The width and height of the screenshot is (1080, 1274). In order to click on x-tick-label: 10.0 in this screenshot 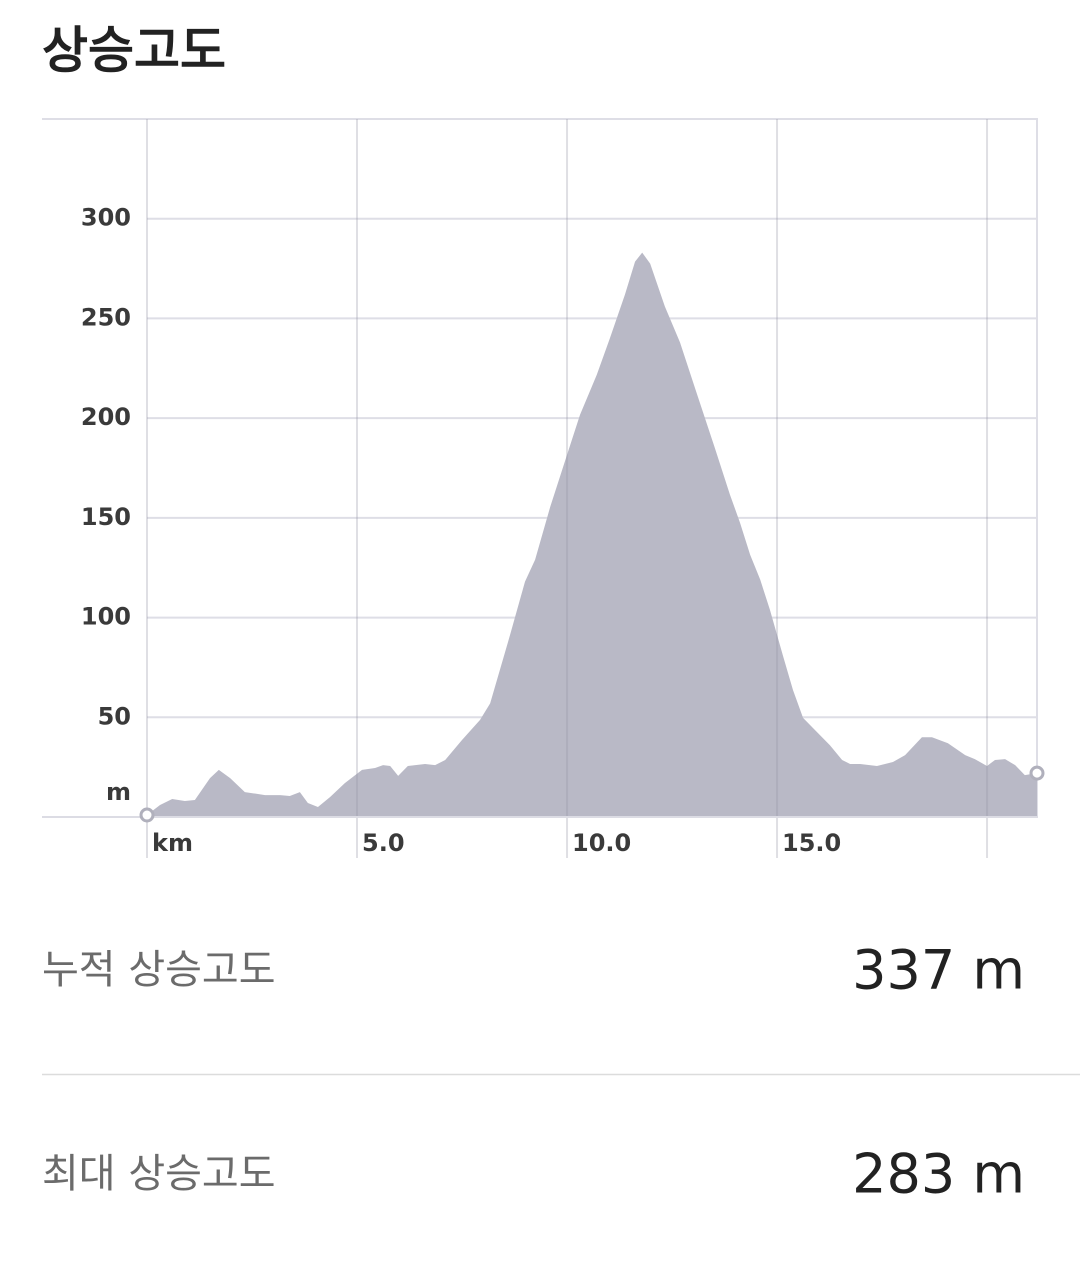, I will do `click(601, 843)`.